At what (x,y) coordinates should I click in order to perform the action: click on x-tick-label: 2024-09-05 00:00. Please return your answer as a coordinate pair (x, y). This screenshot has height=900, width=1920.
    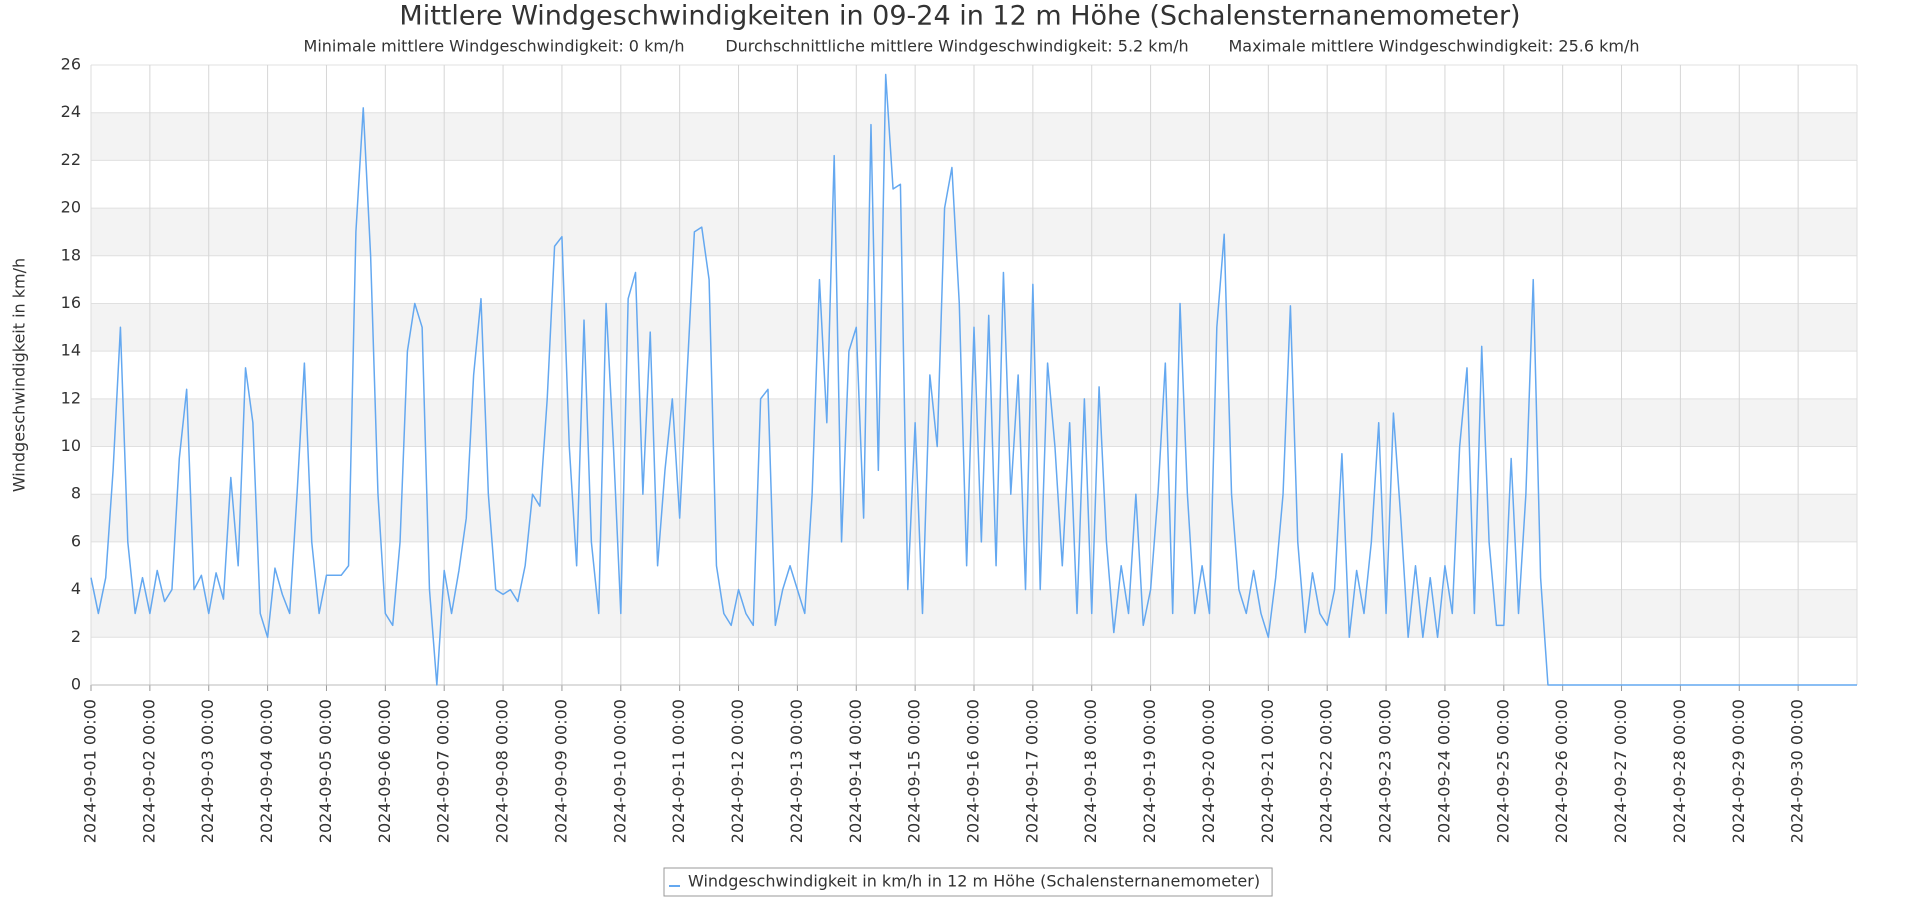
    Looking at the image, I should click on (325, 771).